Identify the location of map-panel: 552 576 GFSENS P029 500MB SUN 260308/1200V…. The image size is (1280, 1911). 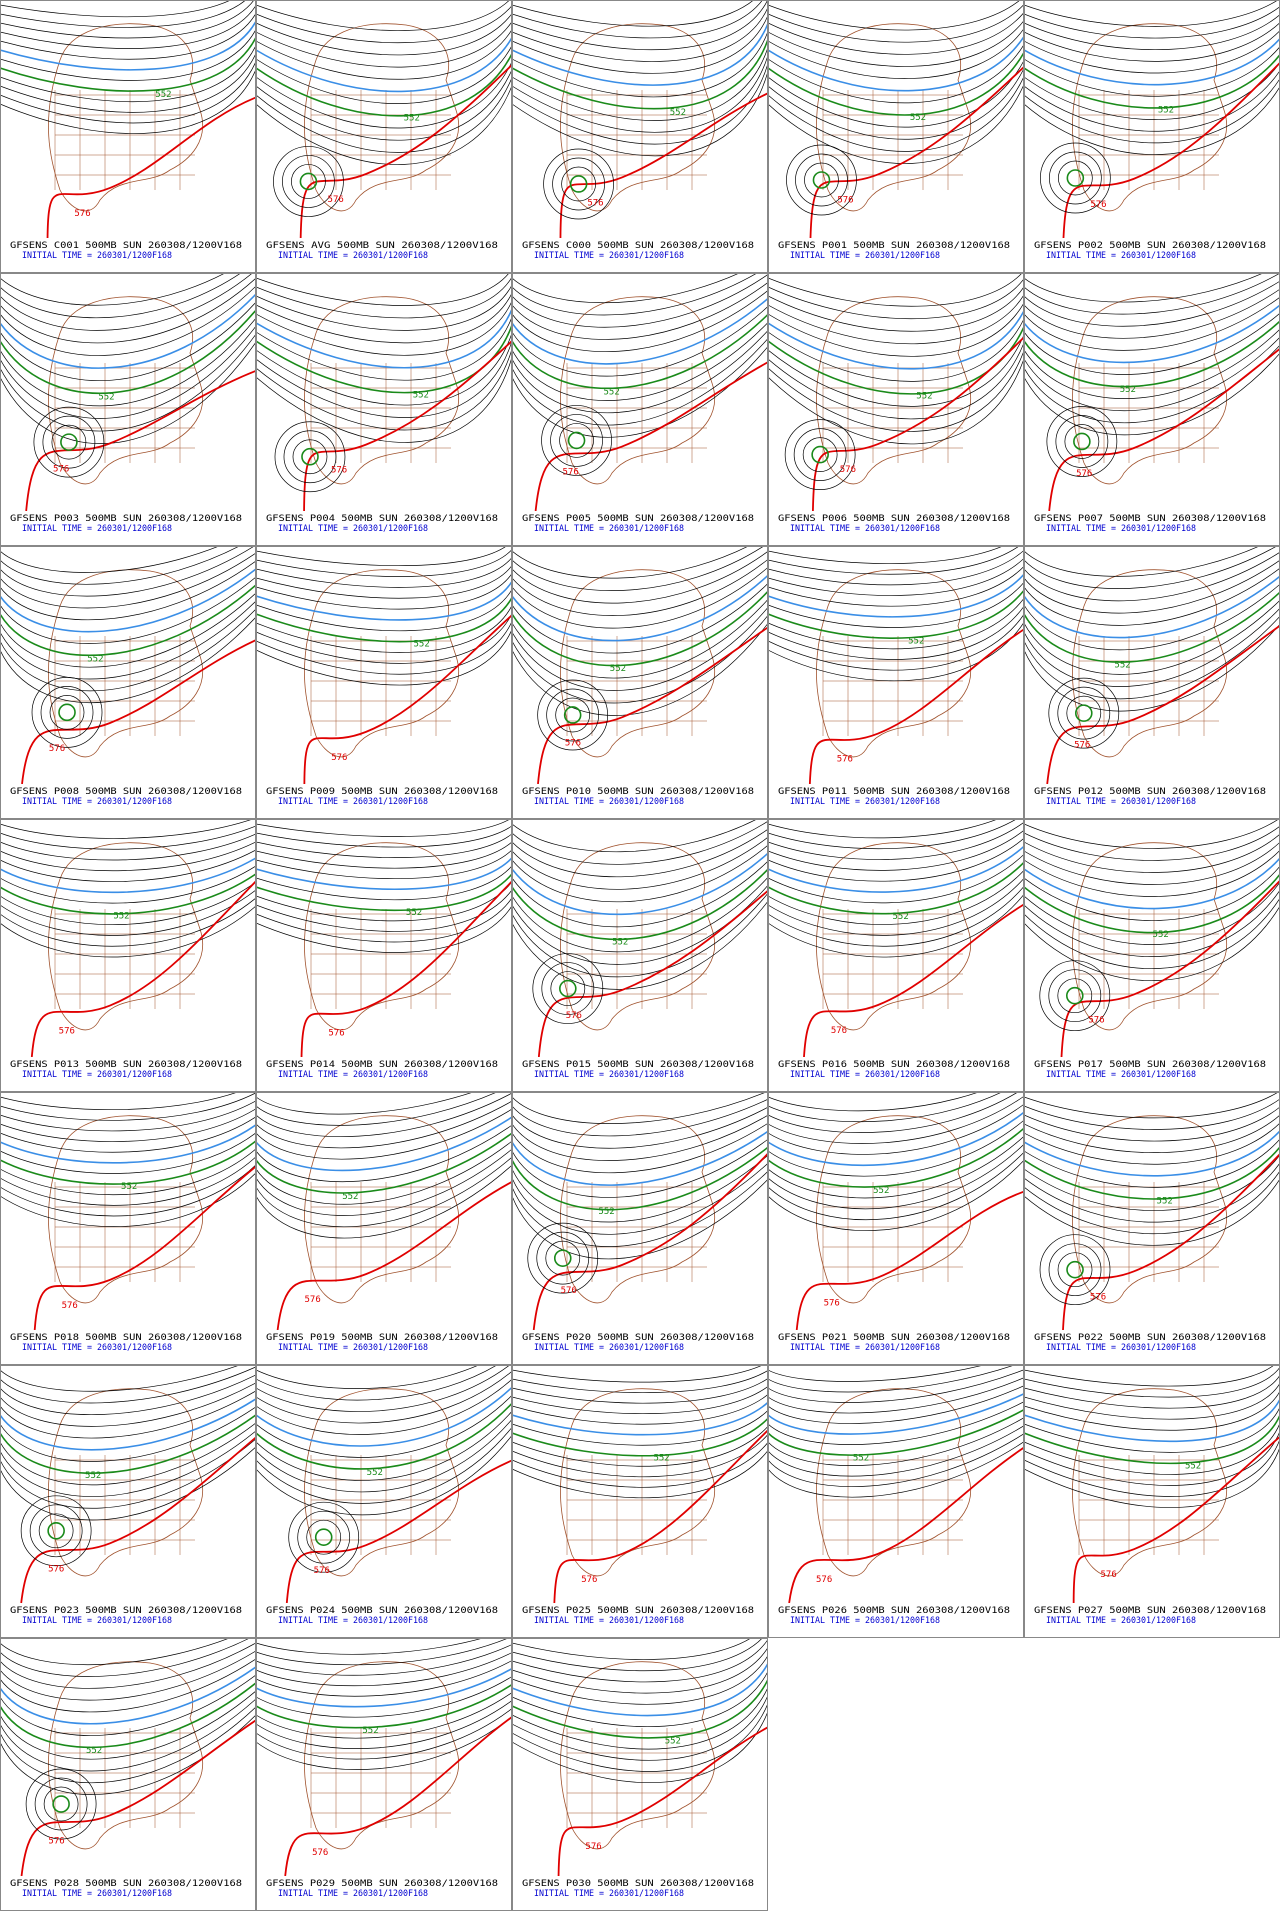
(384, 1774).